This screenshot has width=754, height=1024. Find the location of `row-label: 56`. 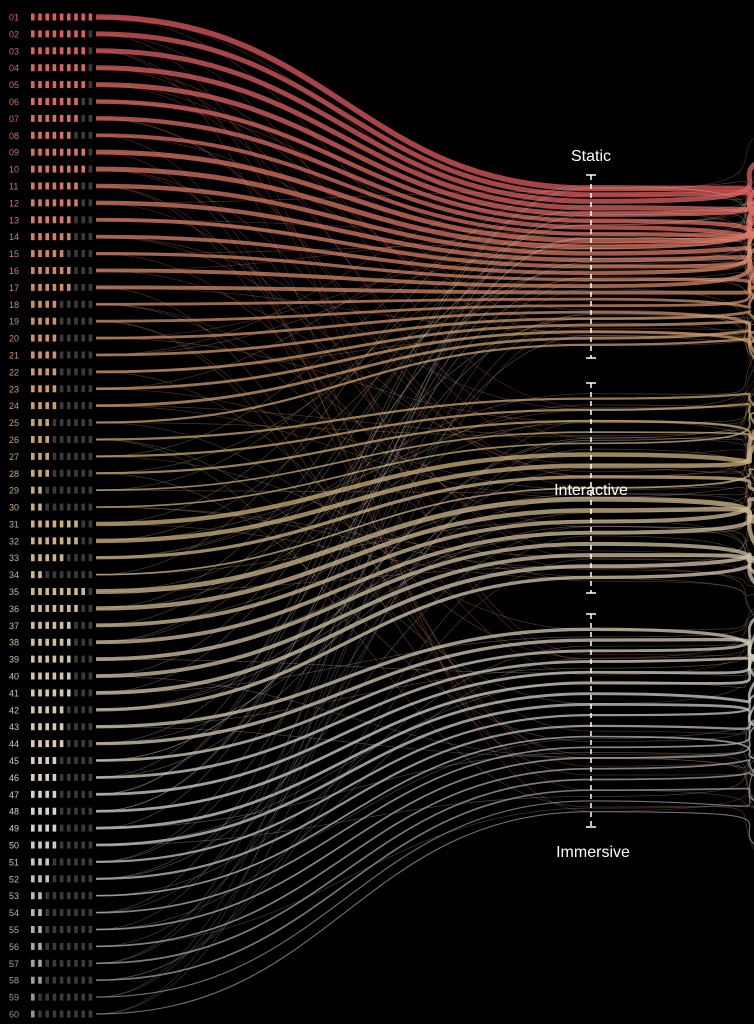

row-label: 56 is located at coordinates (14, 947).